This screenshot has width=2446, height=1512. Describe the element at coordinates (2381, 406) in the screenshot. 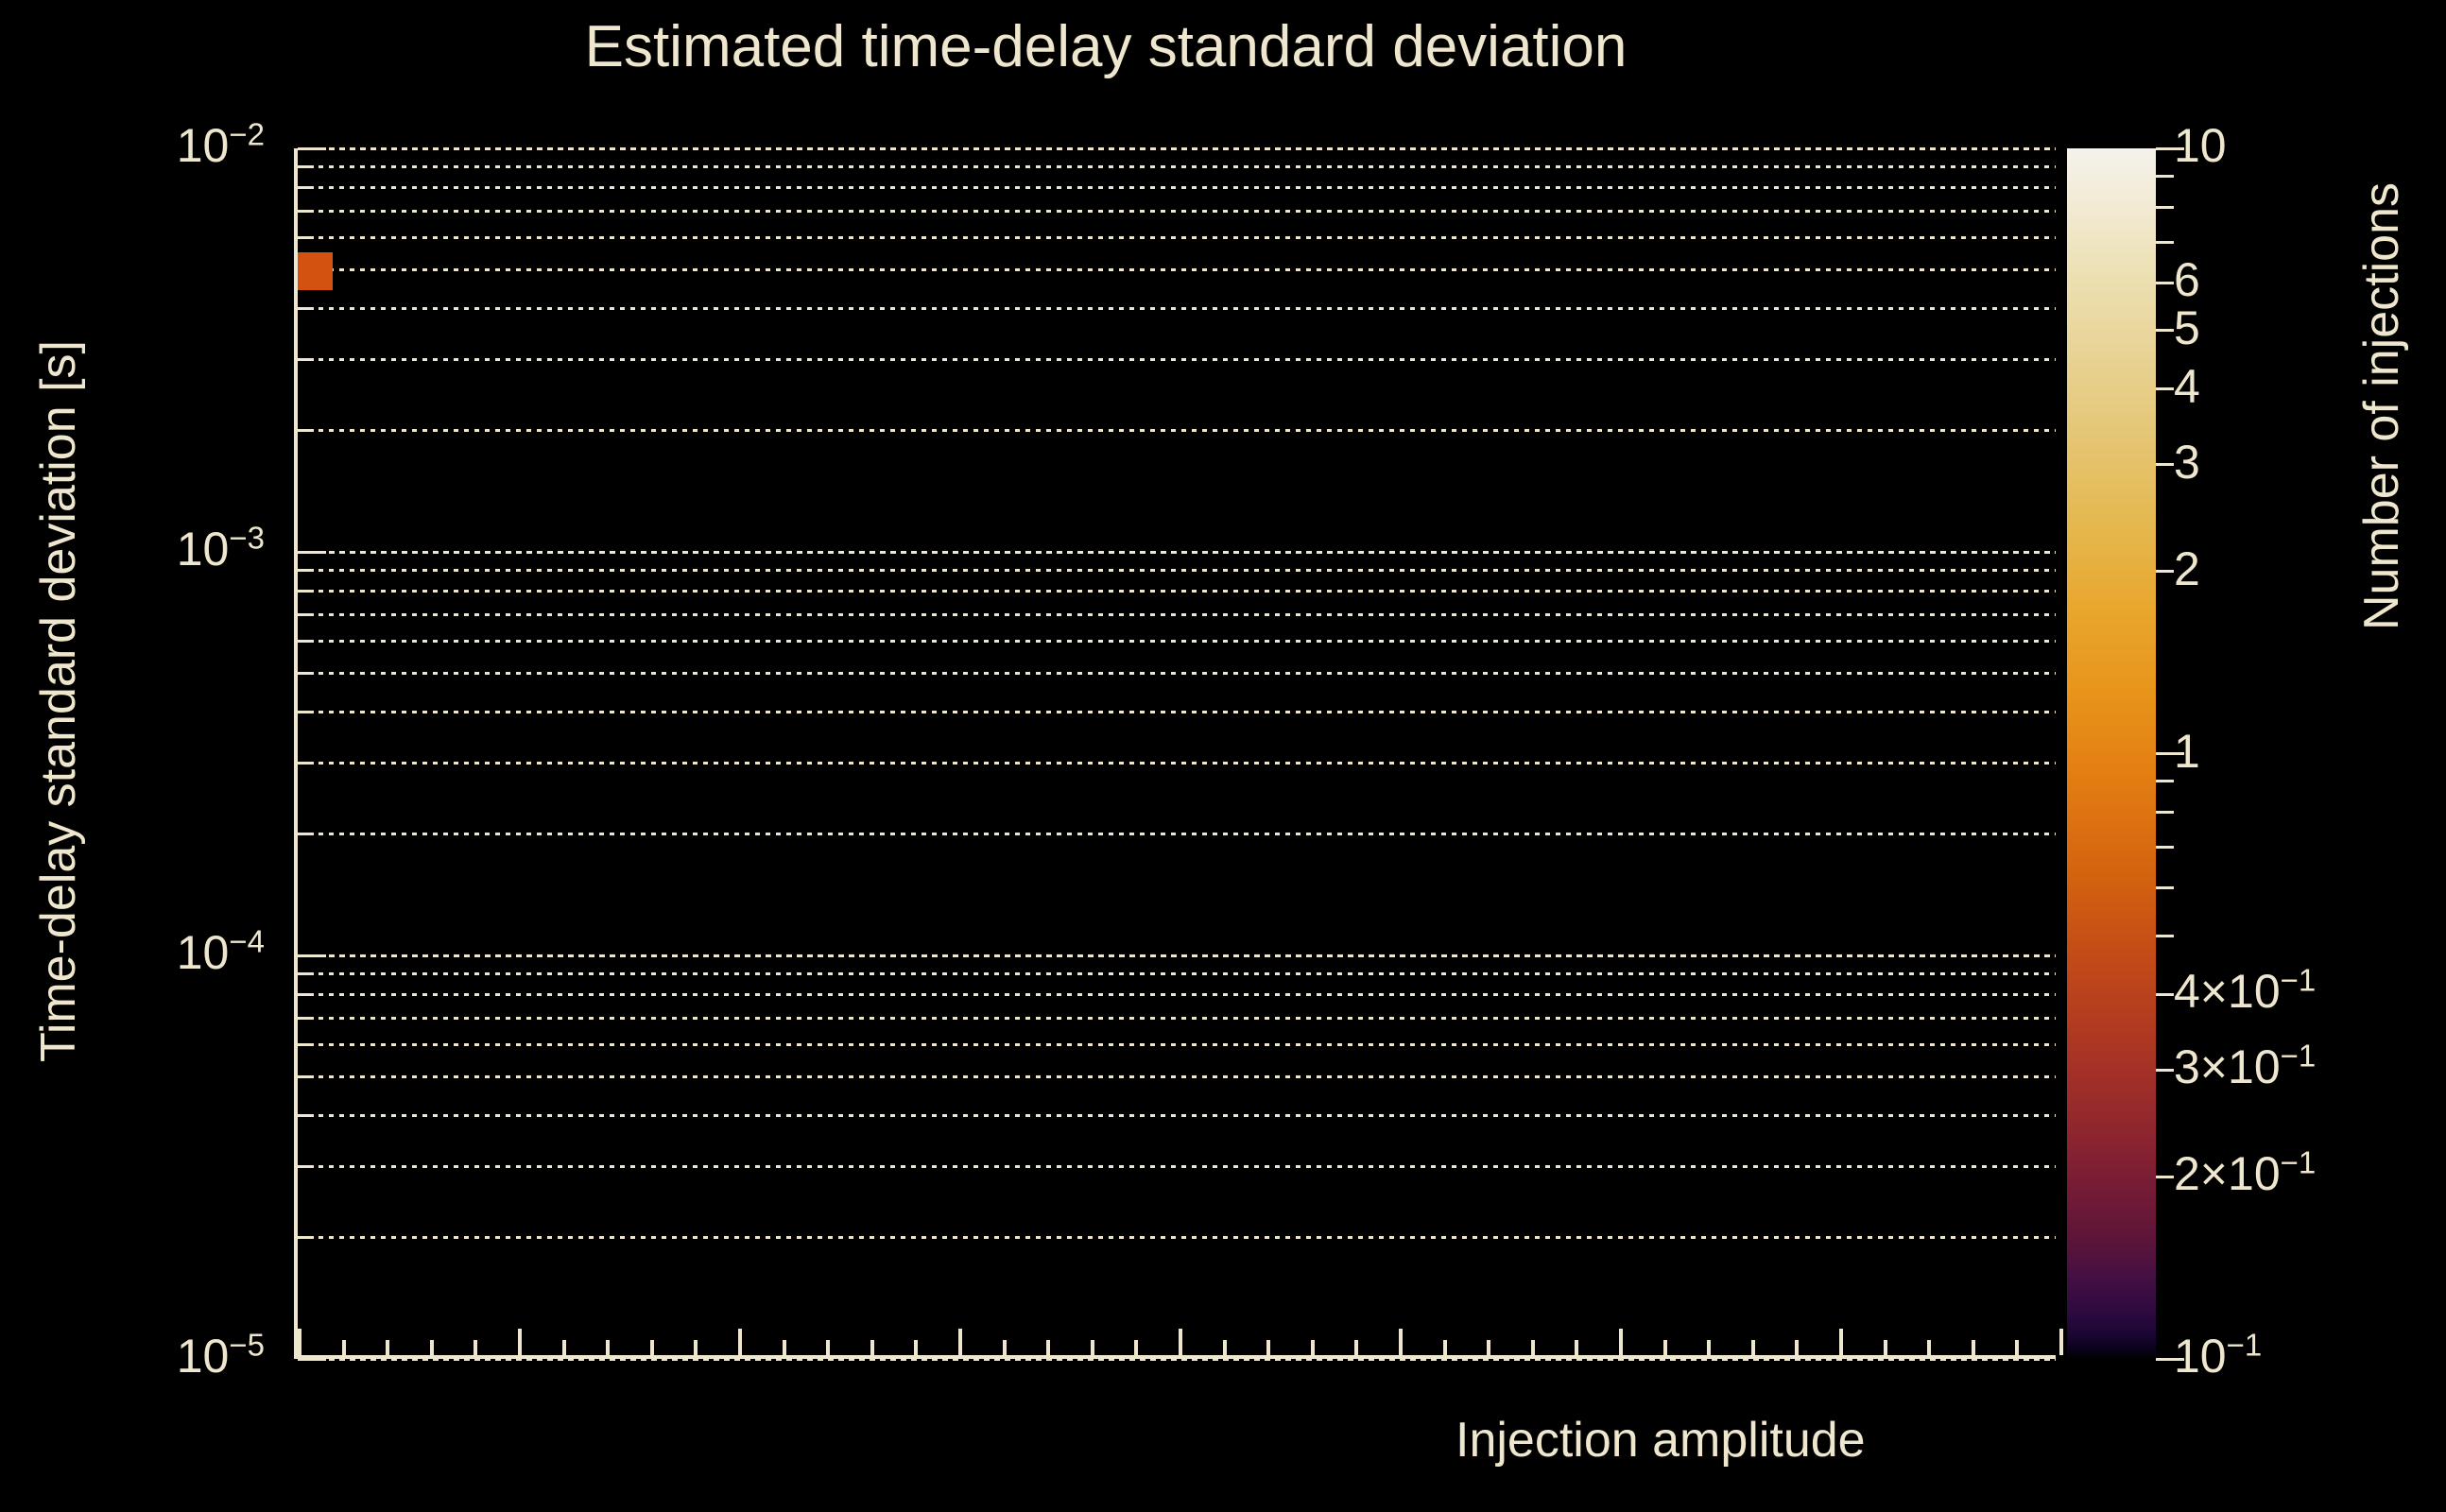

I see `colorbar-title: Number of injections` at that location.